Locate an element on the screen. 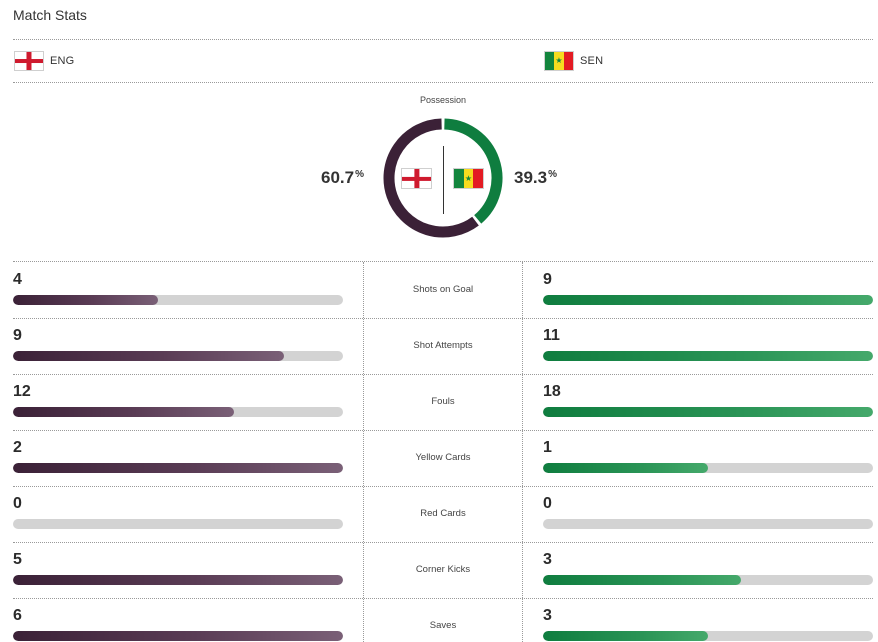 Image resolution: width=878 pixels, height=642 pixels. away-possession-value: 39.3% is located at coordinates (535, 177).